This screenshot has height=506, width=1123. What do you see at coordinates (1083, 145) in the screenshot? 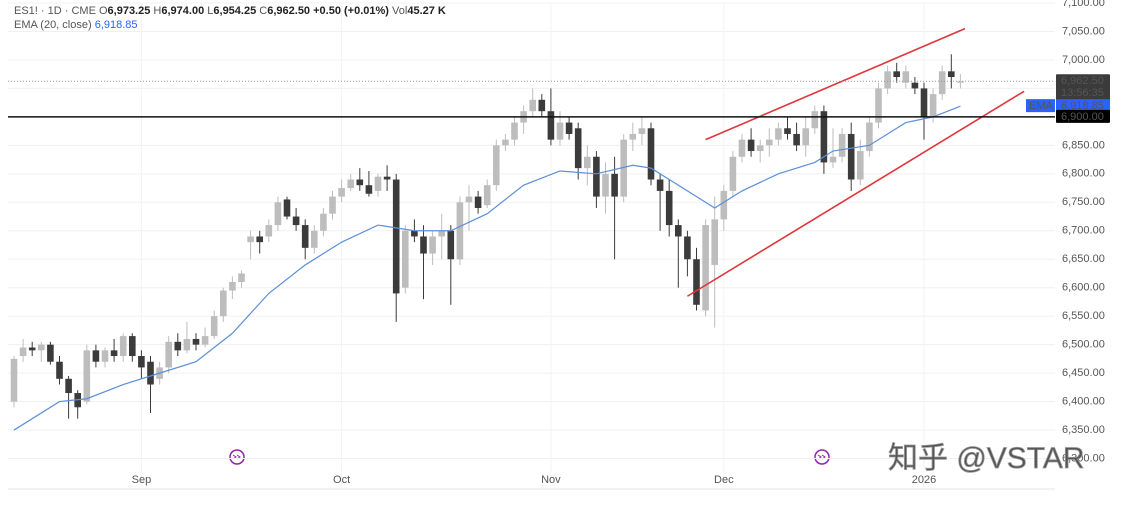
I see `y-tick-label: 6,850.00` at bounding box center [1083, 145].